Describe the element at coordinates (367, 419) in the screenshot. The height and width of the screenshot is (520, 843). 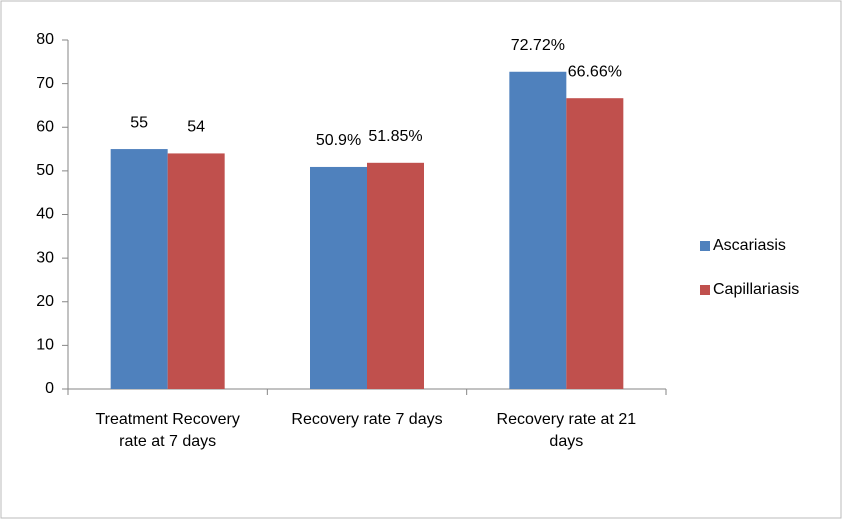
I see `x-tick-label: Recovery rate 7 days` at that location.